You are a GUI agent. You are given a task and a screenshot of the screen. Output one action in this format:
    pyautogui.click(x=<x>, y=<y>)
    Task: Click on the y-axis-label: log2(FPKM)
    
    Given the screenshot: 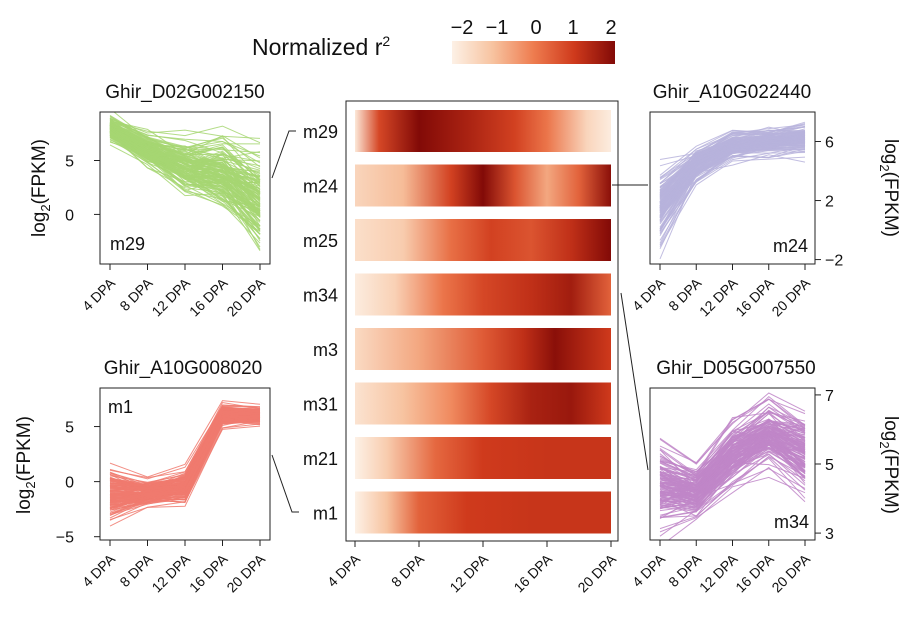 What is the action you would take?
    pyautogui.click(x=26, y=465)
    